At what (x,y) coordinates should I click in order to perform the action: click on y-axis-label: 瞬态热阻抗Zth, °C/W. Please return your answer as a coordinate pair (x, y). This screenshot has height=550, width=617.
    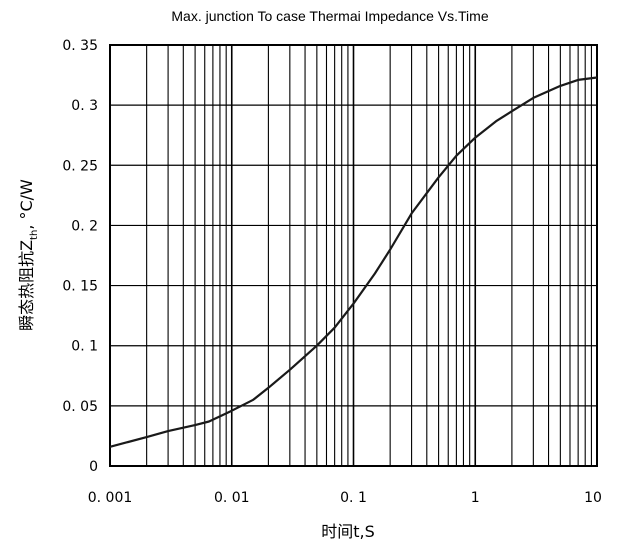
    Looking at the image, I should click on (28, 255).